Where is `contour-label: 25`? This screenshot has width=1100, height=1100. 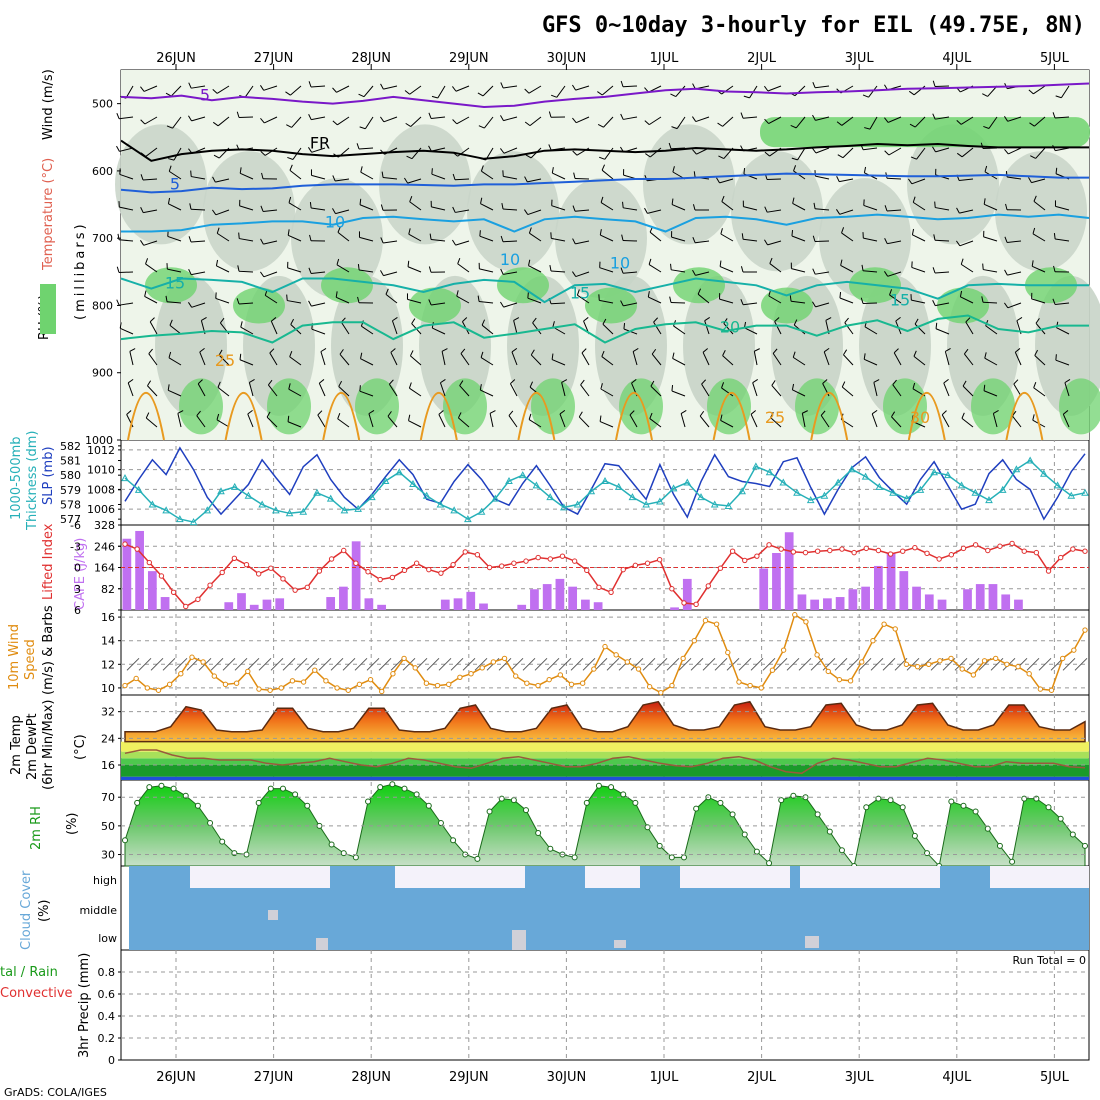
contour-label: 25 is located at coordinates (775, 417).